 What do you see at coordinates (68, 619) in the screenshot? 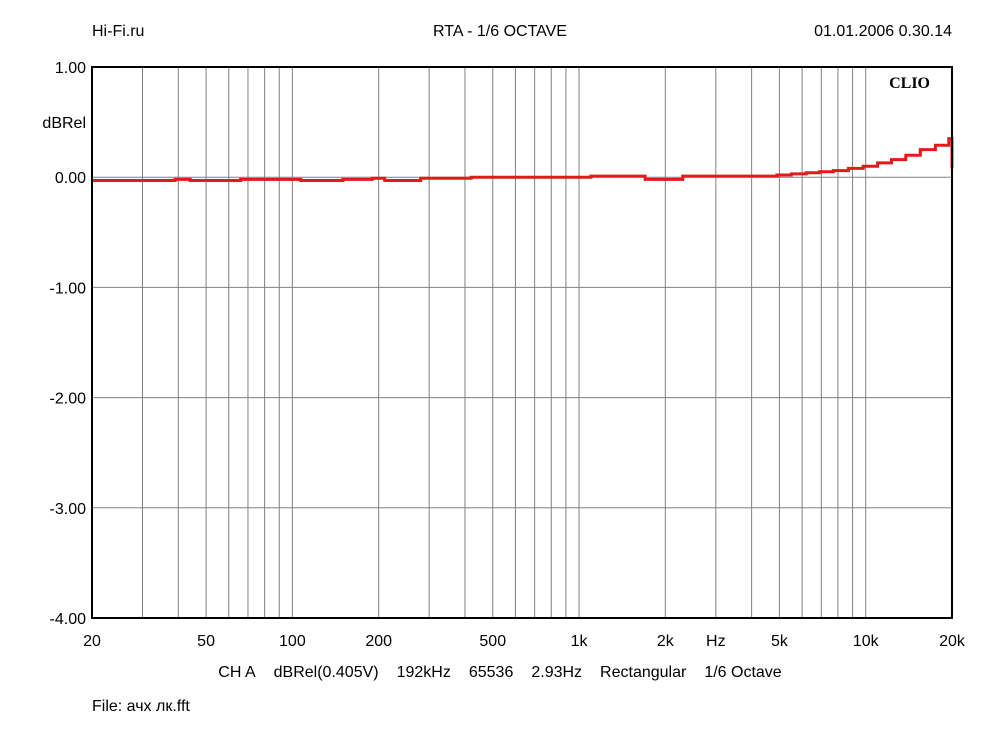
I see `y-tick-label: -4.00` at bounding box center [68, 619].